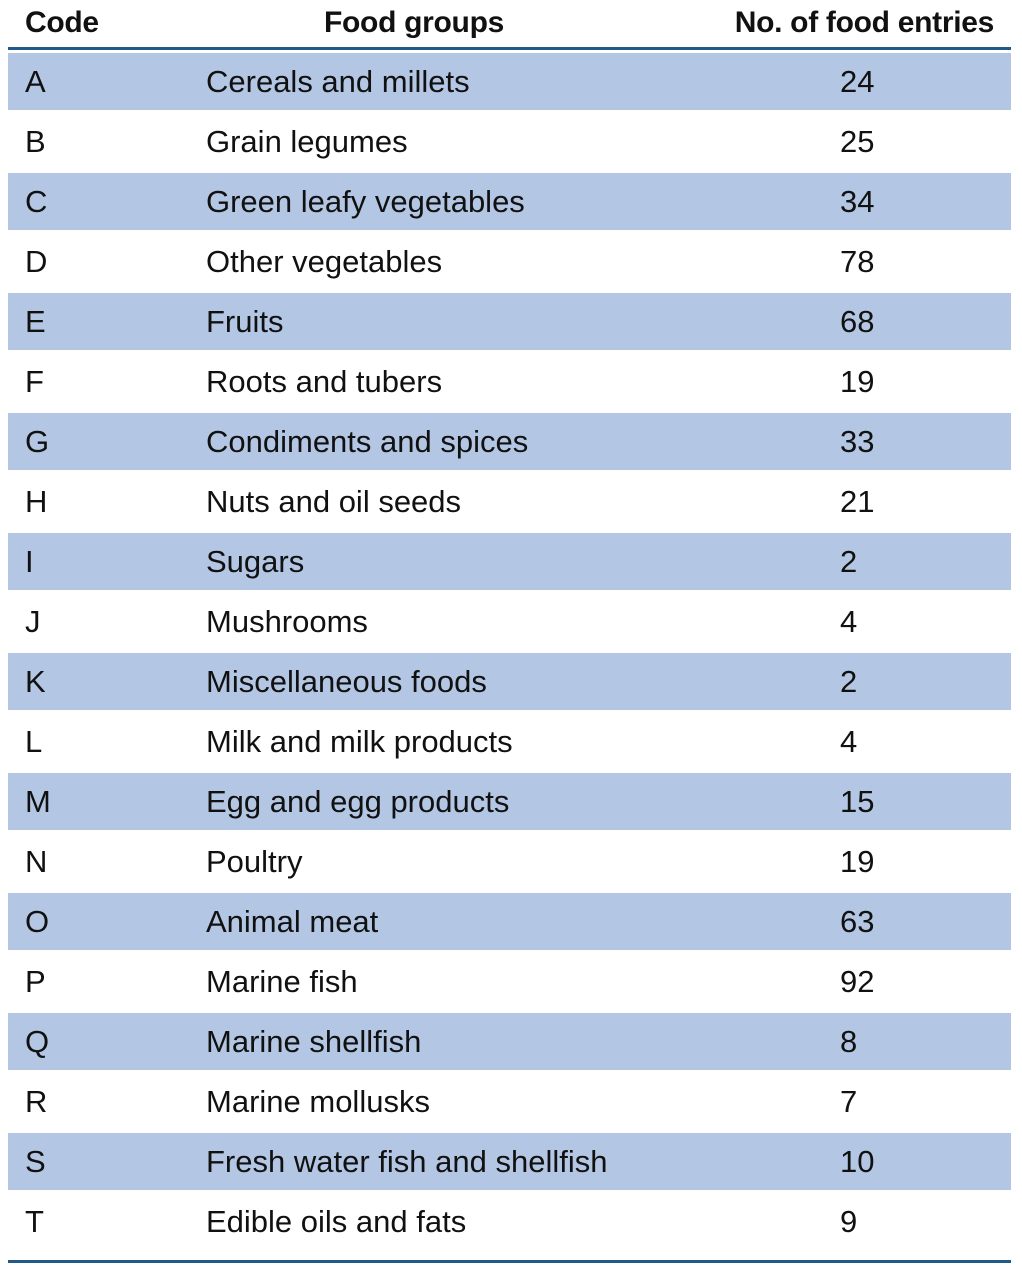 Image resolution: width=1022 pixels, height=1269 pixels. I want to click on table-row: Q Marine shellfish 8, so click(509, 1041).